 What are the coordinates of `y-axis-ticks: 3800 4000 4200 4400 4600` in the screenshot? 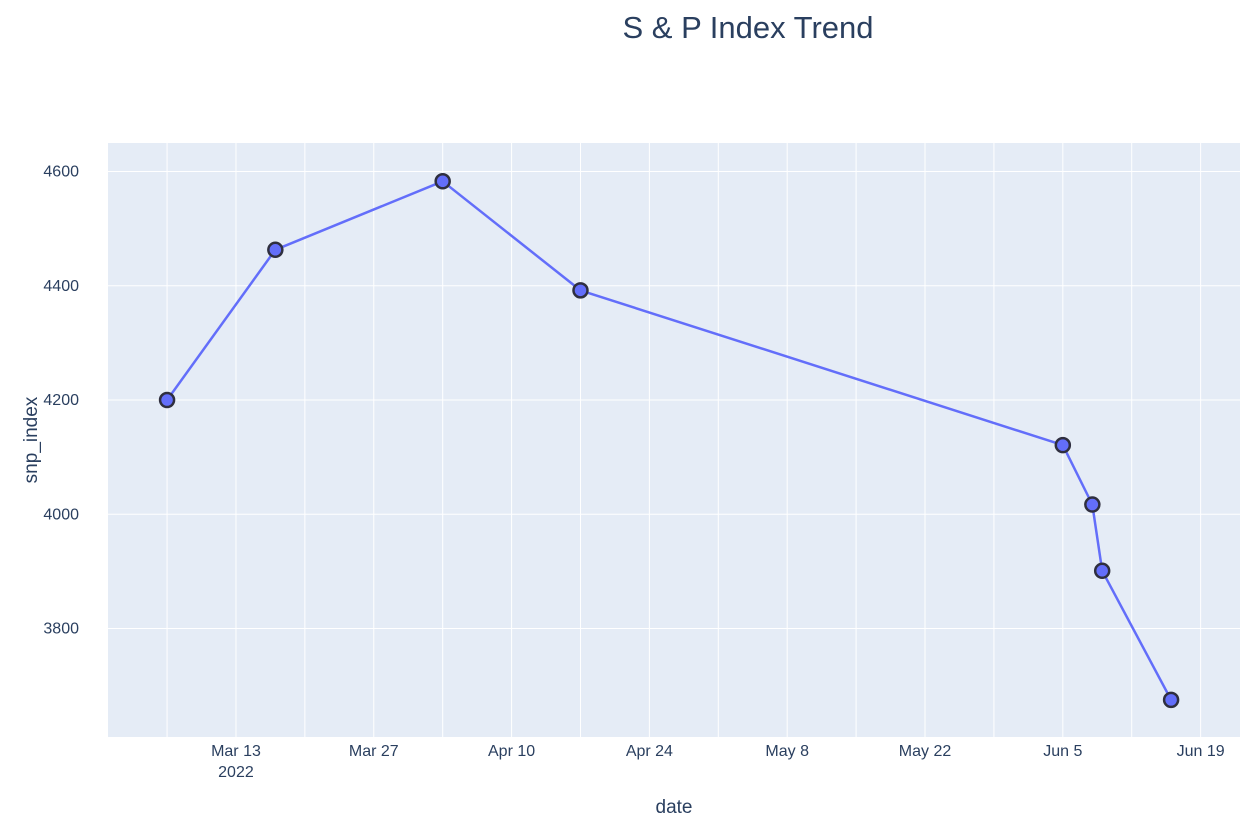 It's located at (61, 401).